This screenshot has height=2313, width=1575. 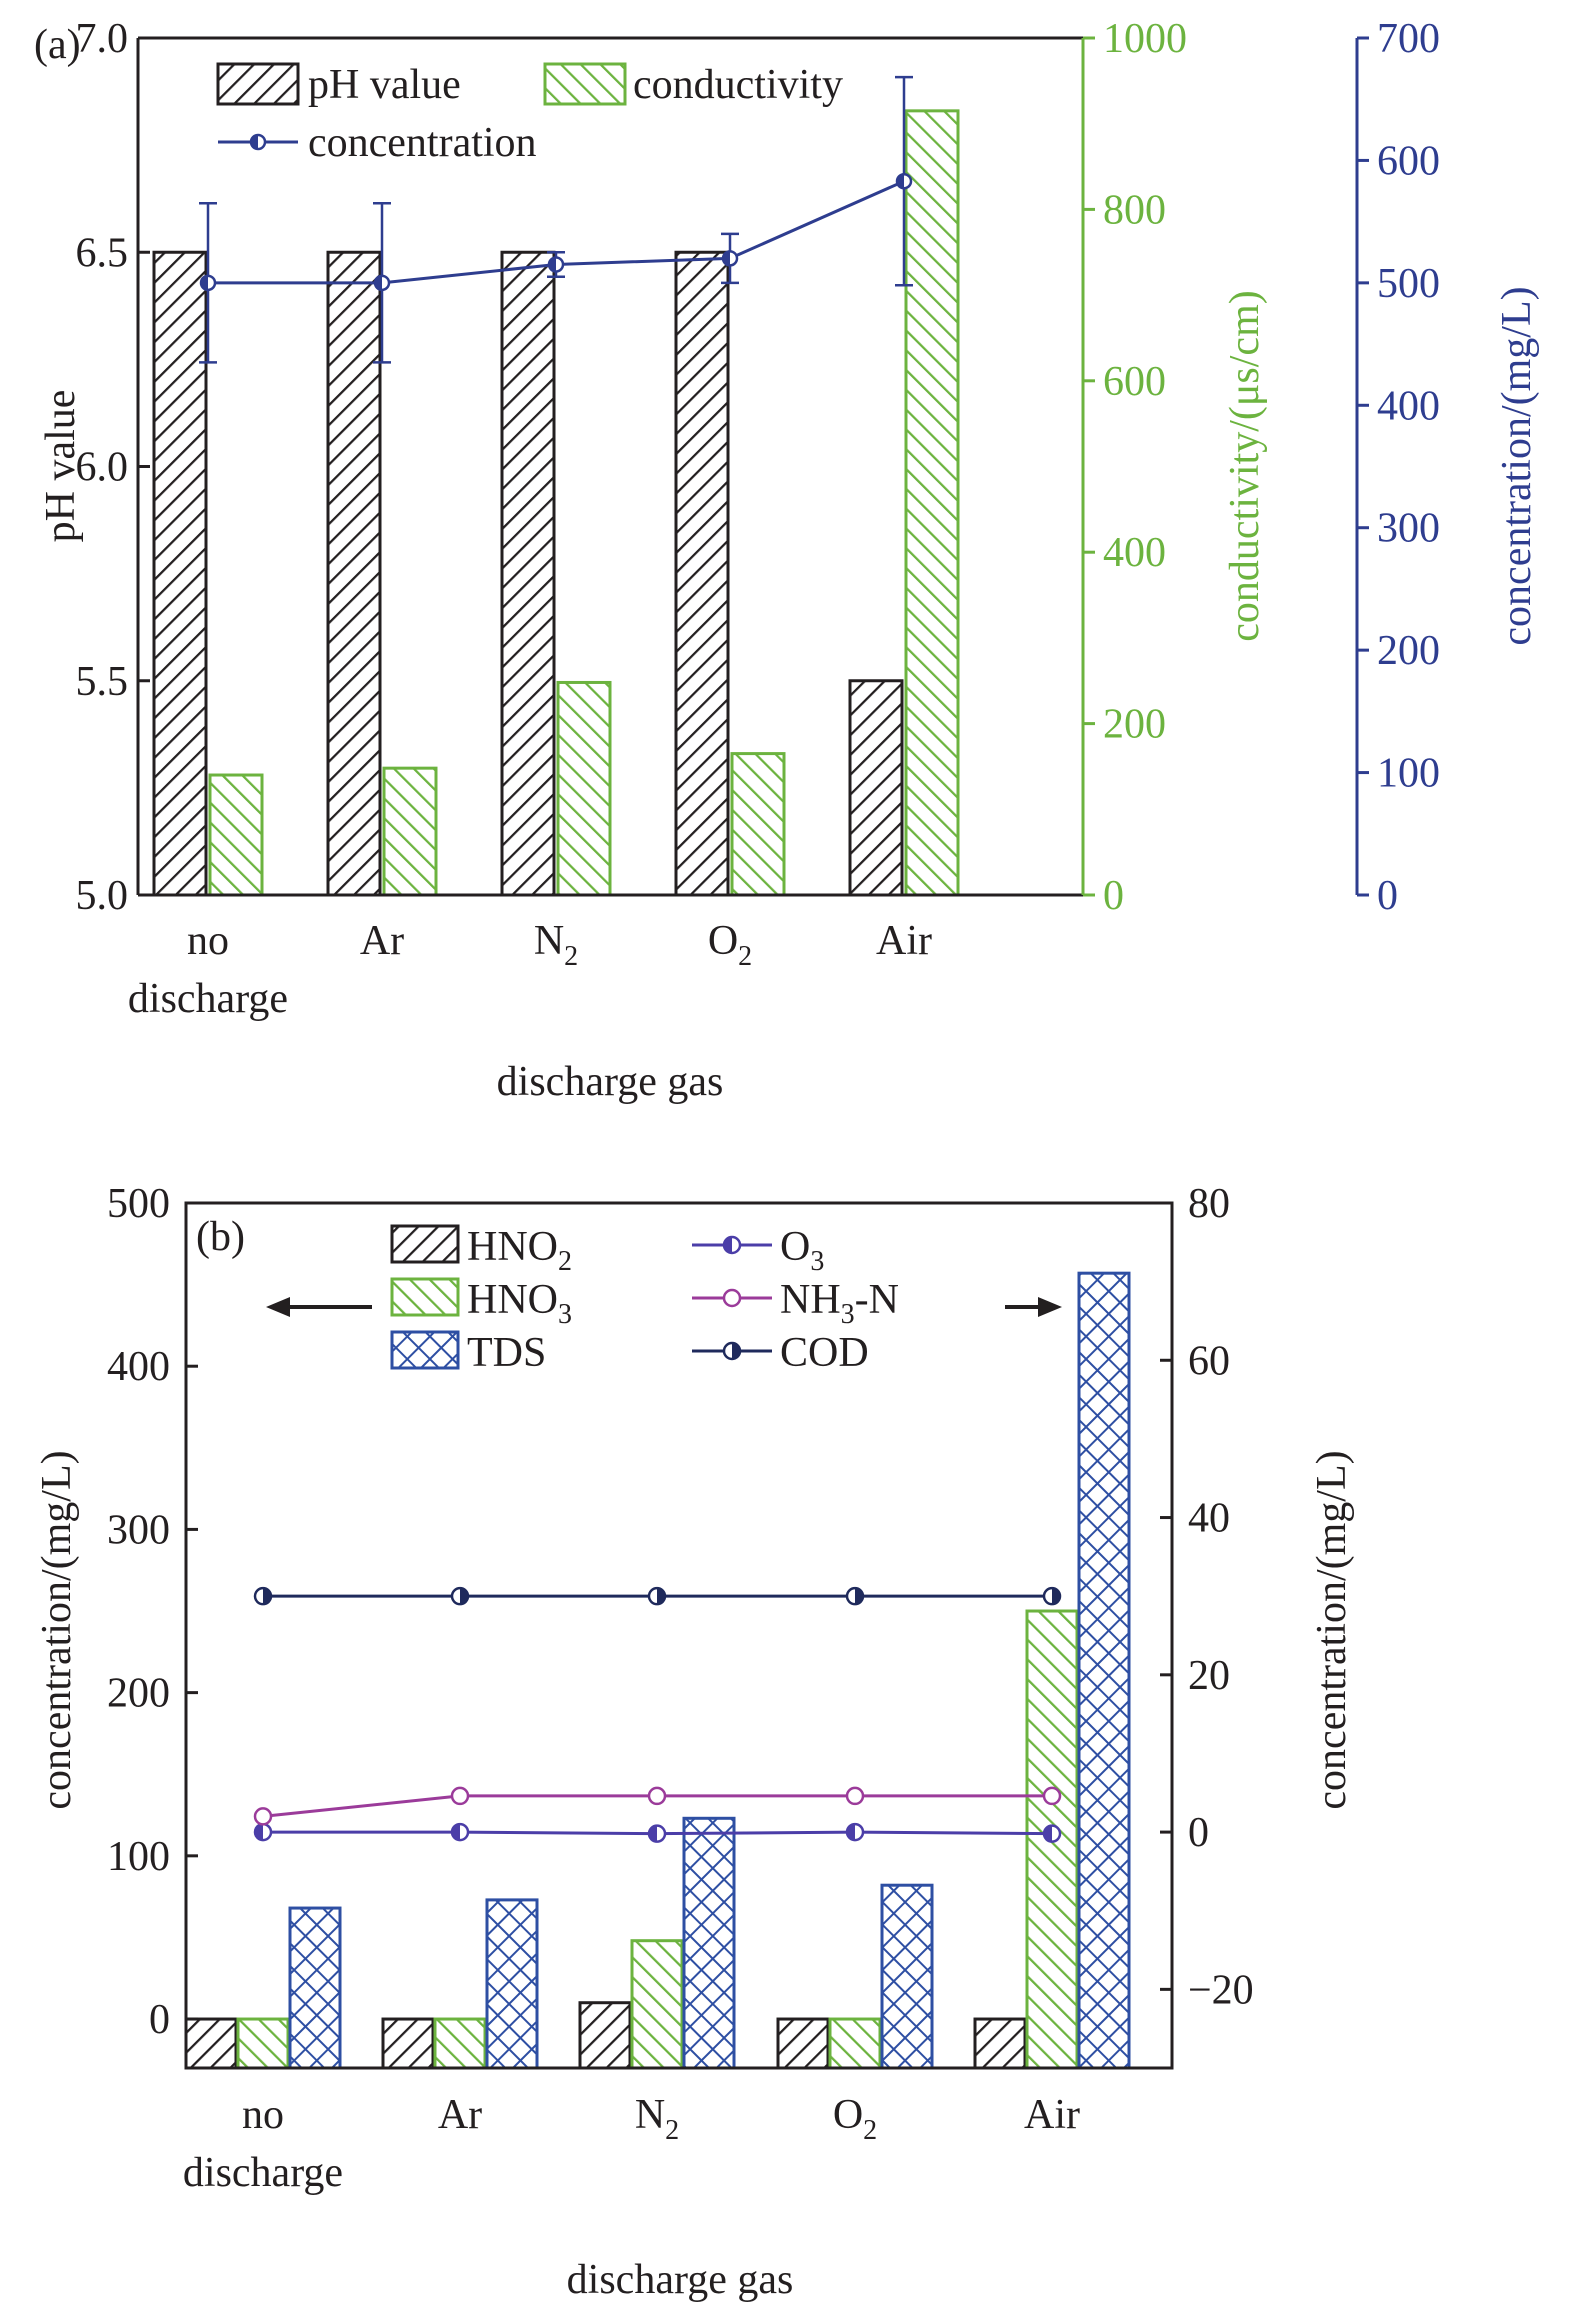 I want to click on panel-b-y-label-right: concentration/(mg/L), so click(x=1332, y=1629).